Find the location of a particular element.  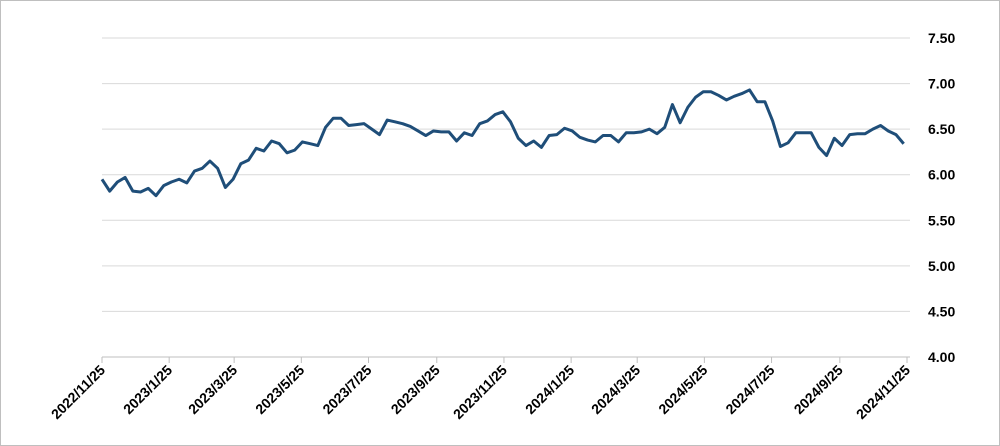

y-tick-label: 6.50 is located at coordinates (941, 129).